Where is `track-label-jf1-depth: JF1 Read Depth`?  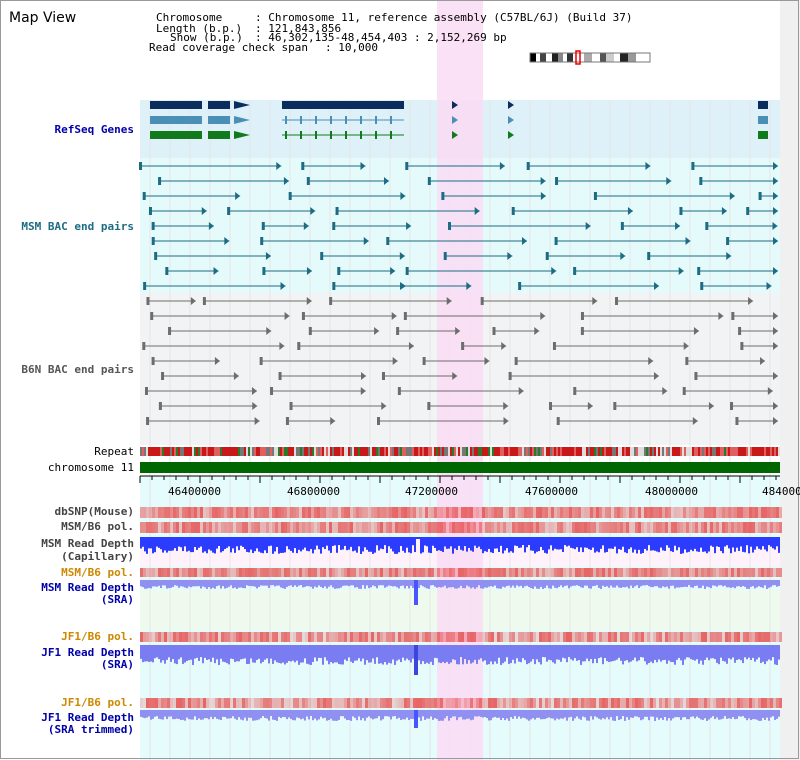
track-label-jf1-depth: JF1 Read Depth is located at coordinates (87, 652).